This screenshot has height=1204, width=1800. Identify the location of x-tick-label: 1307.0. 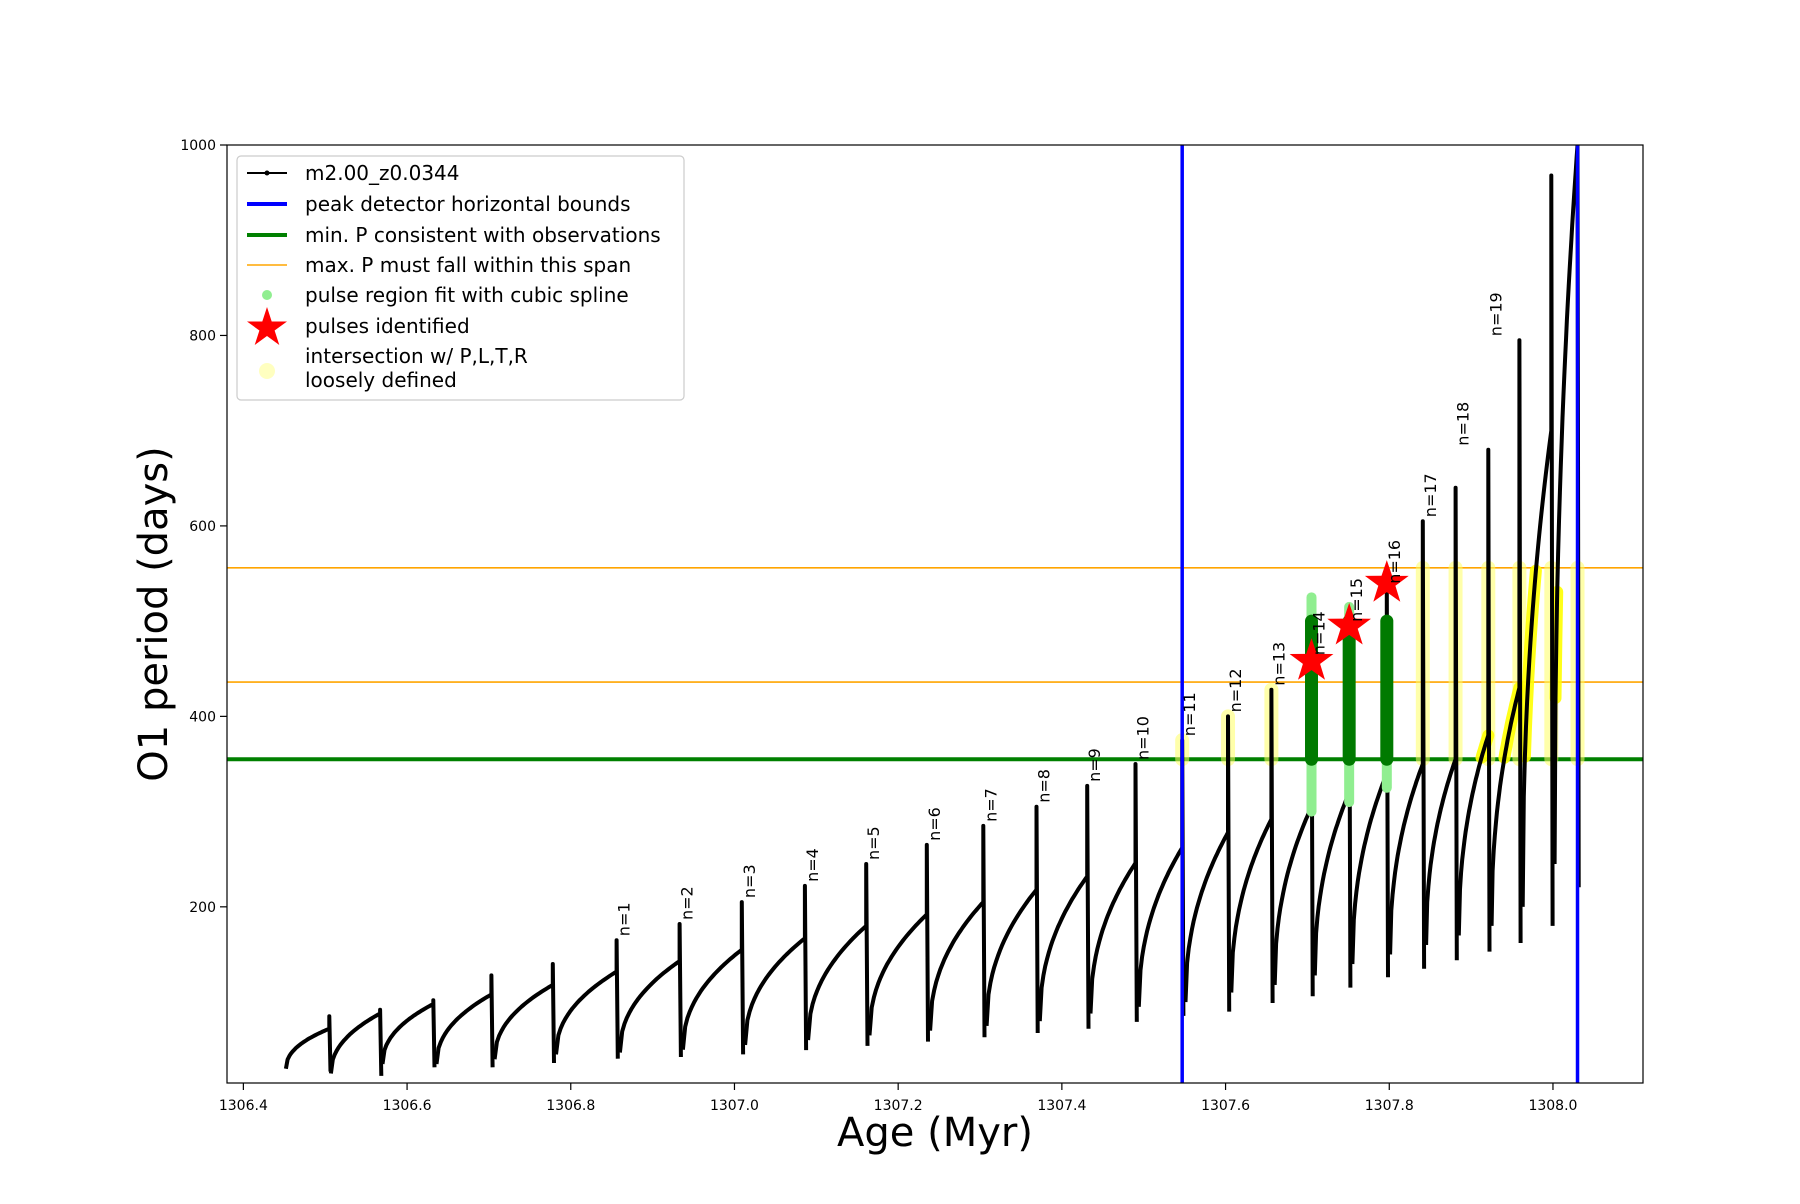
(734, 1106).